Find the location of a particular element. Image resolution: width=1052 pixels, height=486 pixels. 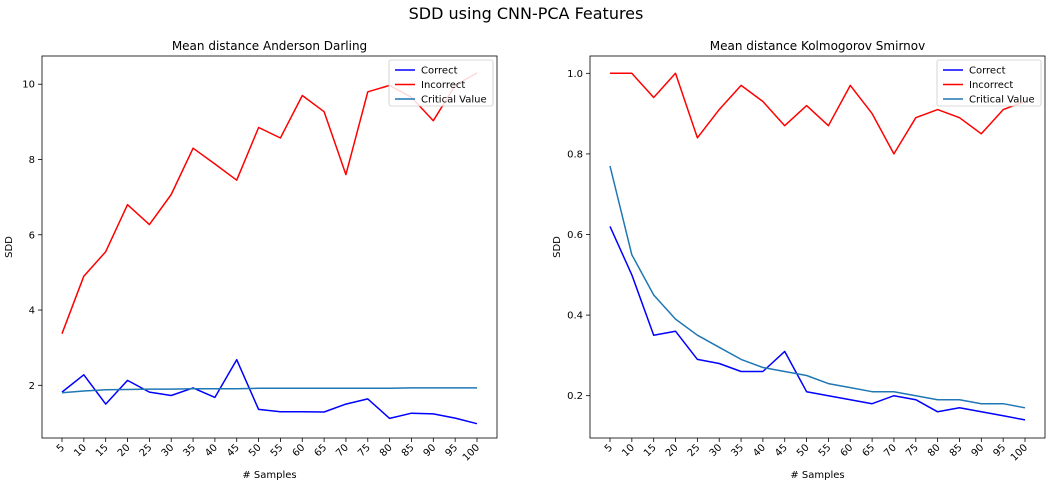

y-tick-label: 0.8 is located at coordinates (575, 154).